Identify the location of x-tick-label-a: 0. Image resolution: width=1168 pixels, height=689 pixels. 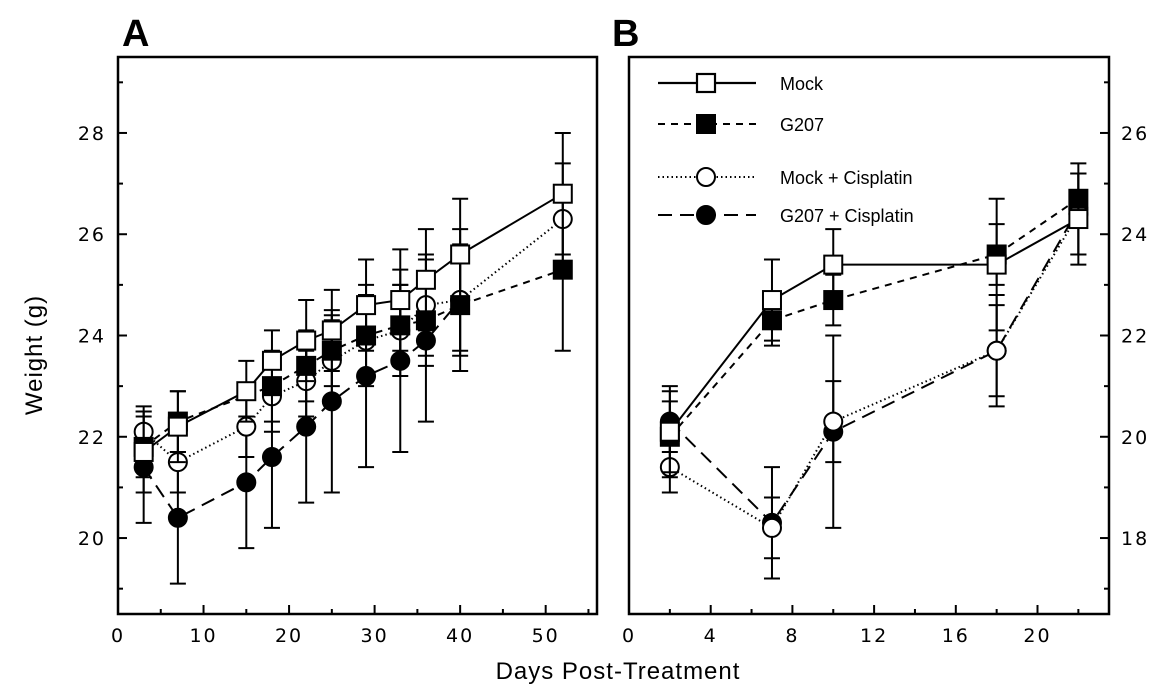
(118, 636).